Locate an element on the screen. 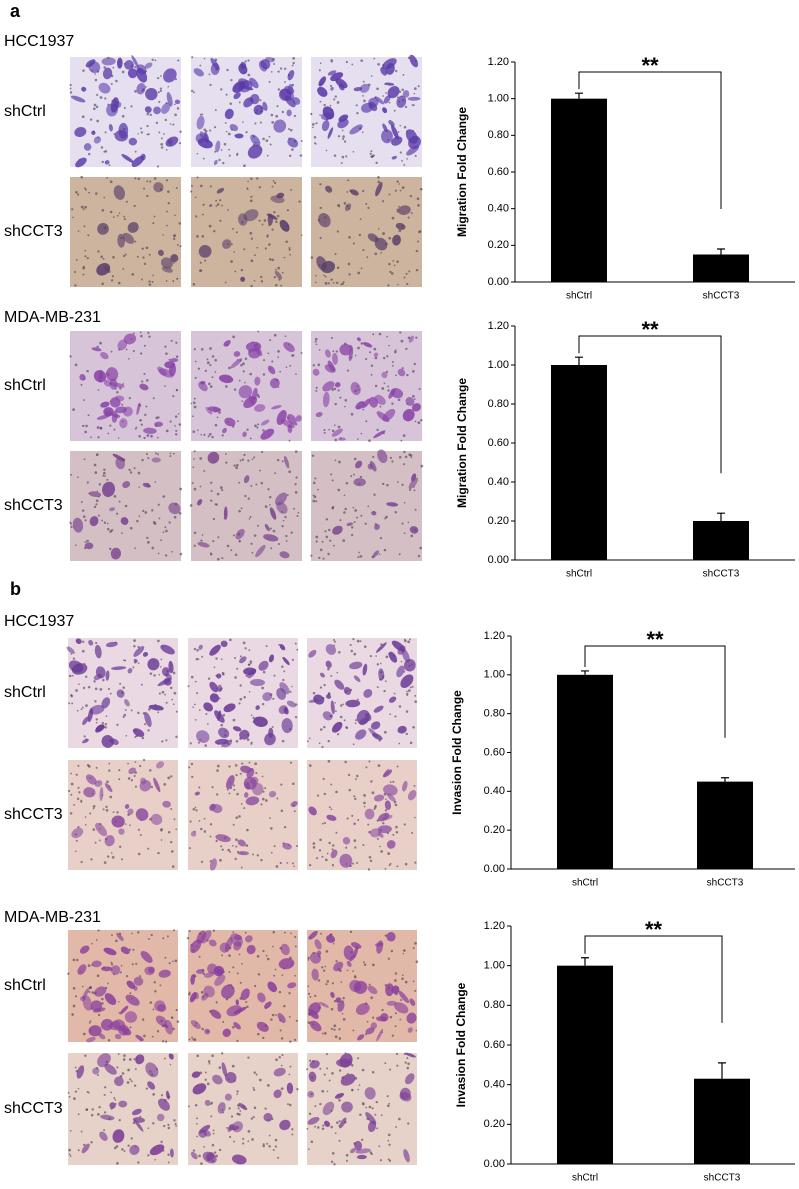 This screenshot has width=799, height=1189. y-axis-title: Invasion Fold Change is located at coordinates (461, 1044).